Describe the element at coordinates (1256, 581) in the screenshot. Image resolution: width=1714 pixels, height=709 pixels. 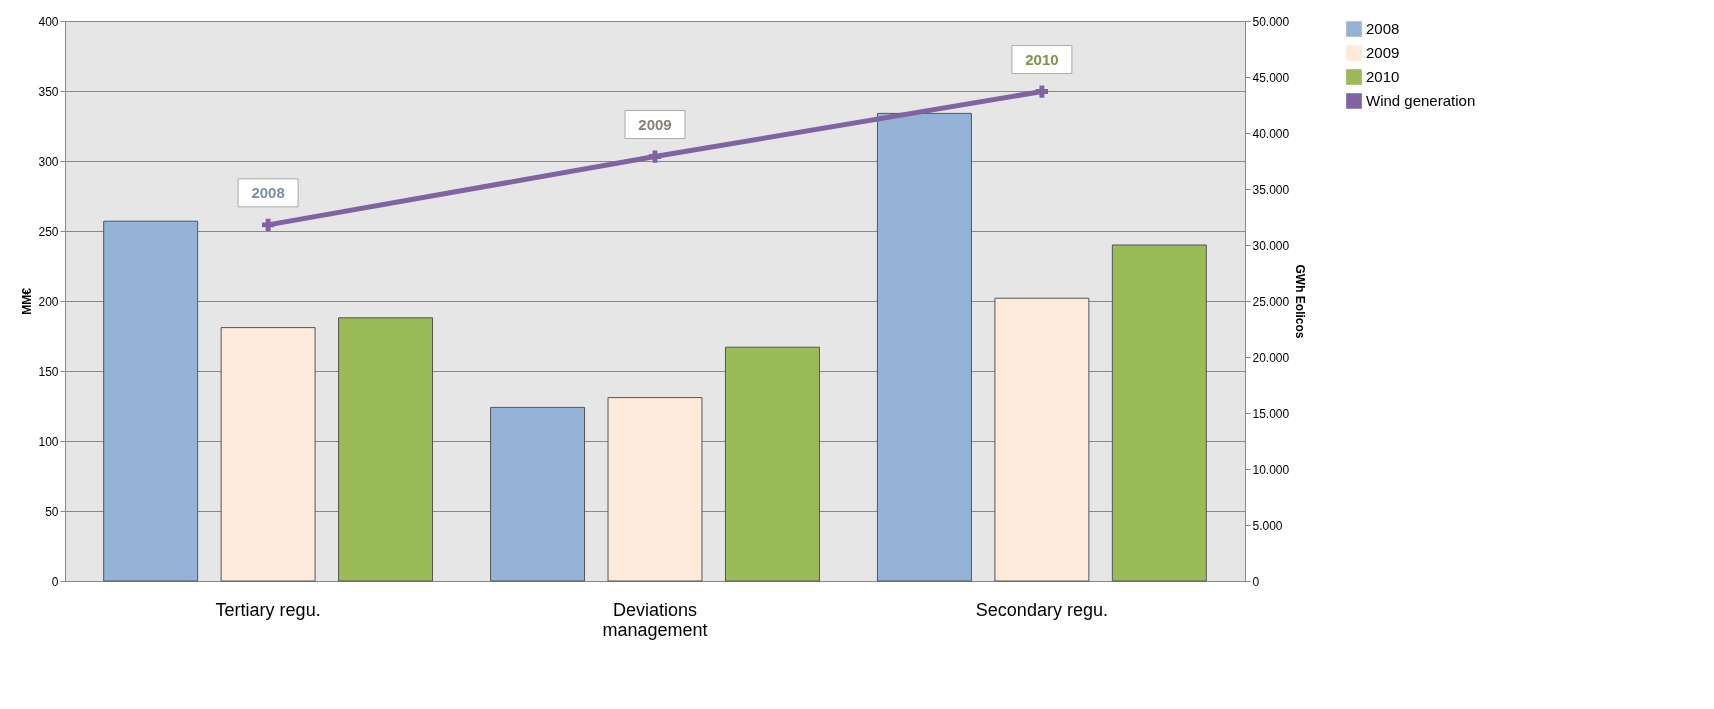
I see `y2-tick-label: 0` at that location.